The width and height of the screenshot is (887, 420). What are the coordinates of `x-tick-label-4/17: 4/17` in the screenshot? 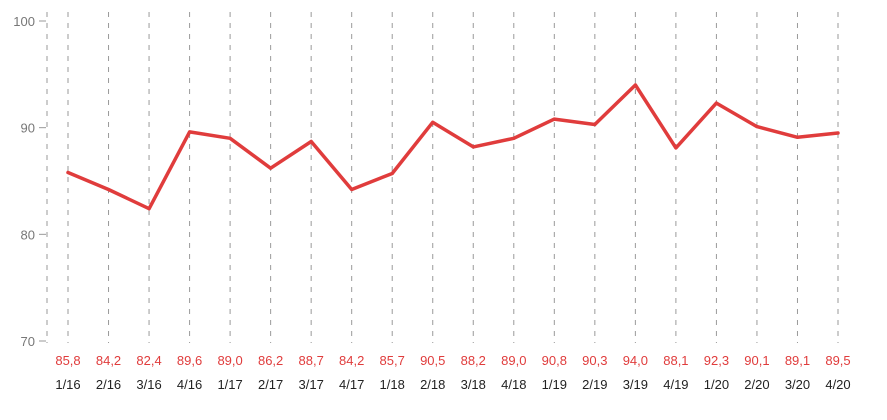 It's located at (351, 384).